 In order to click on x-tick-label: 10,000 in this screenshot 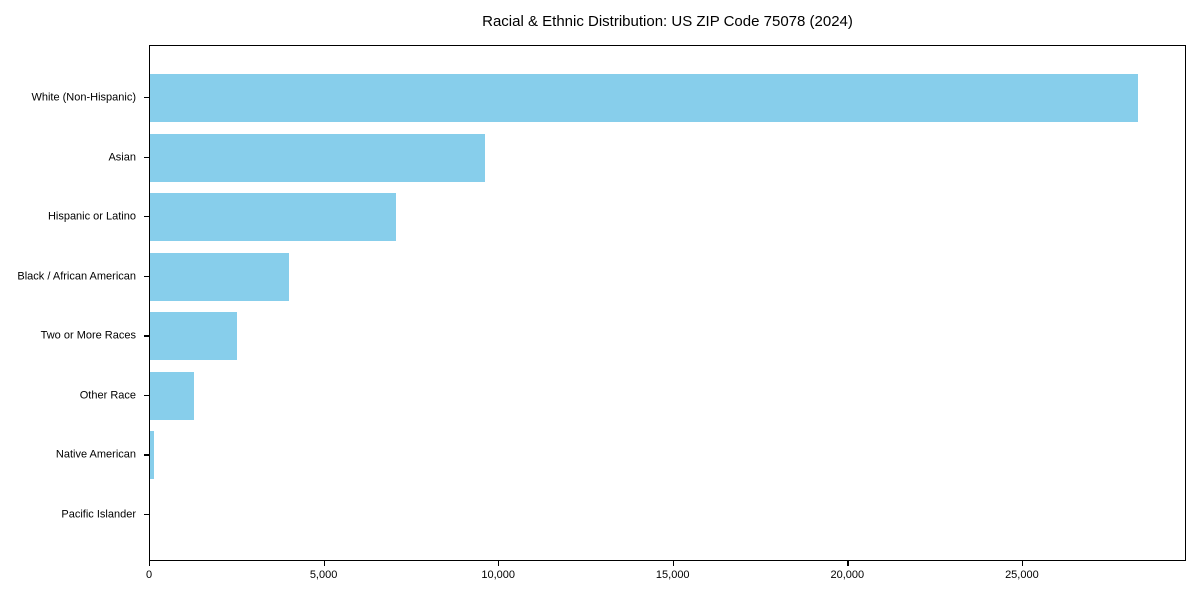, I will do `click(498, 575)`.